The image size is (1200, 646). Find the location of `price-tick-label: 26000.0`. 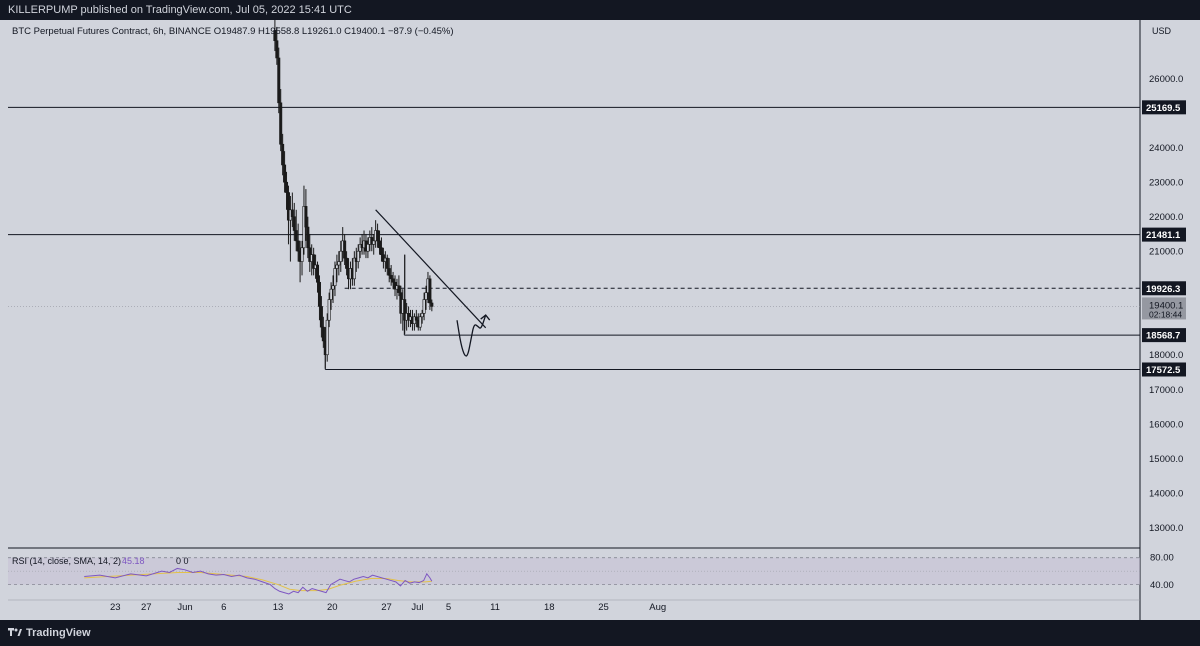

price-tick-label: 26000.0 is located at coordinates (1166, 79).